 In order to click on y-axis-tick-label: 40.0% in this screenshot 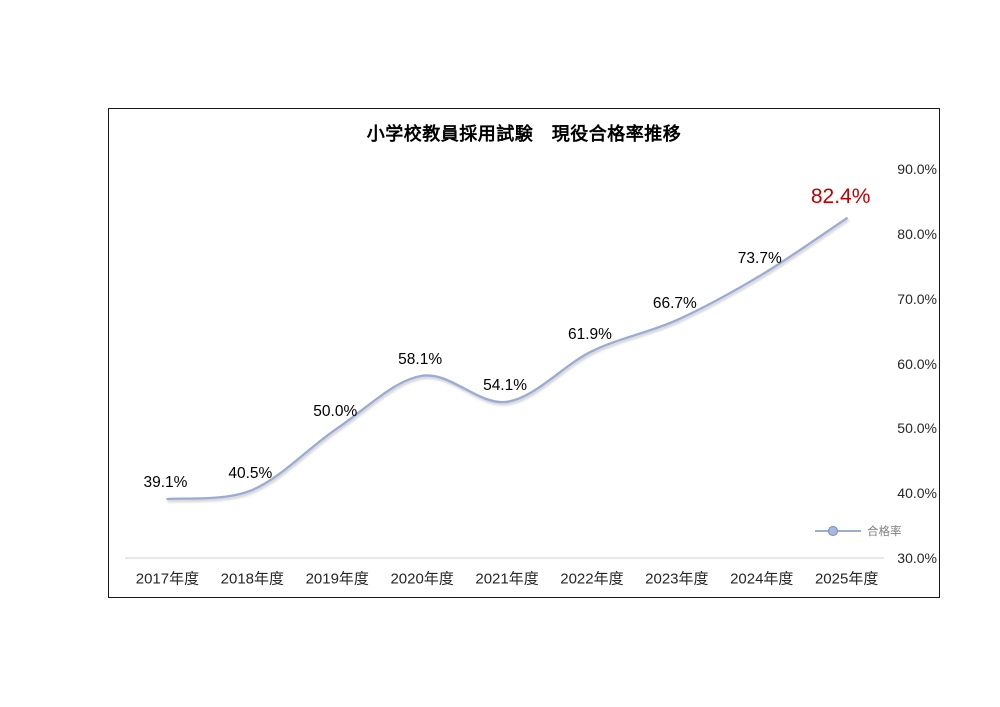, I will do `click(917, 493)`.